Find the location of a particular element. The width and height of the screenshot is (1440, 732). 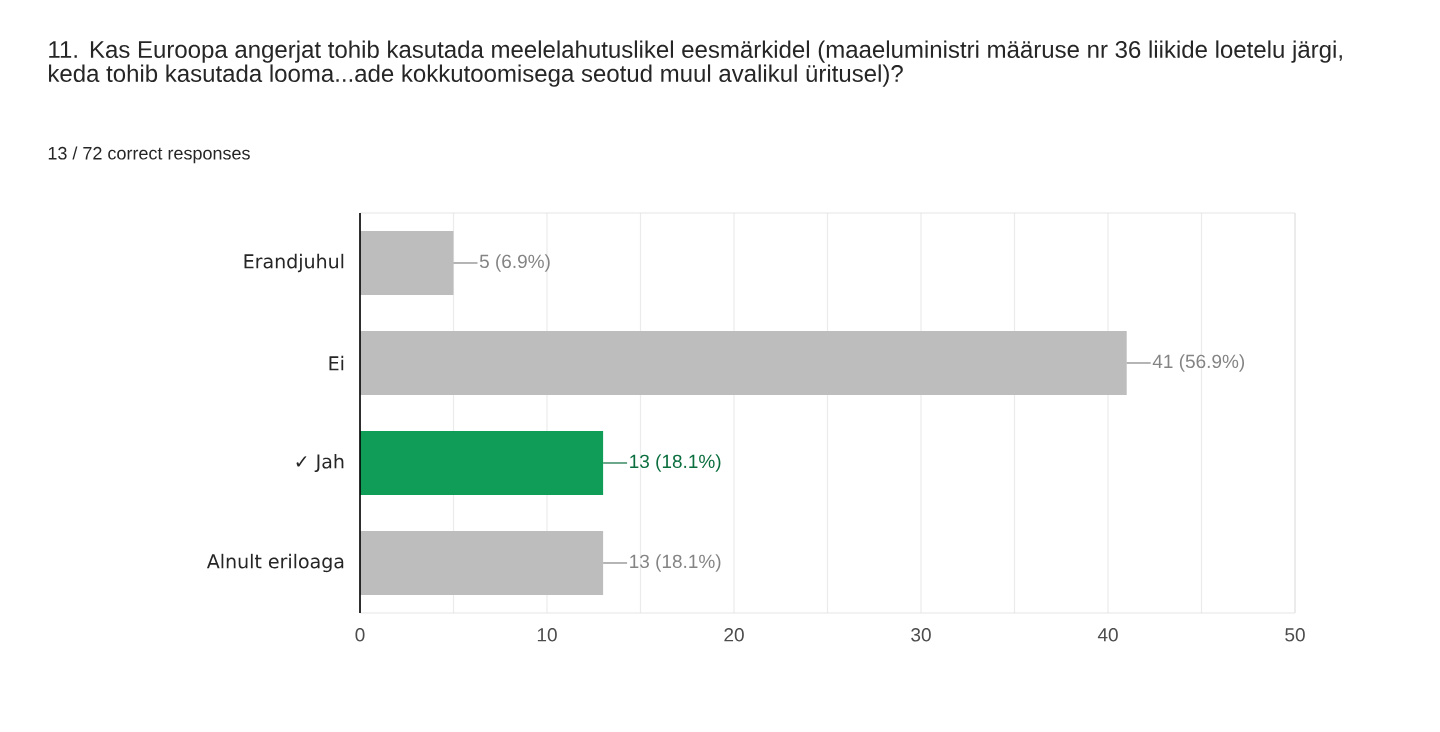

data-label: 5 (6.9%) is located at coordinates (514, 263).